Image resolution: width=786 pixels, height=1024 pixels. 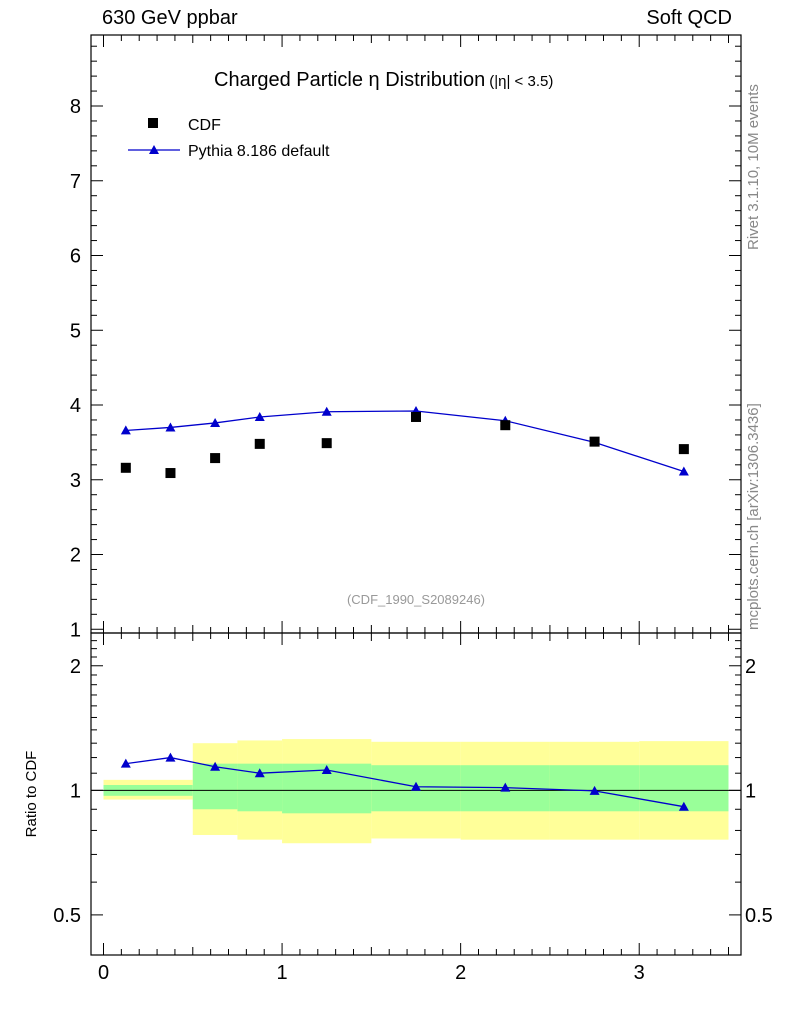 What do you see at coordinates (750, 667) in the screenshot?
I see `lower-y-tick-label-right: 2` at bounding box center [750, 667].